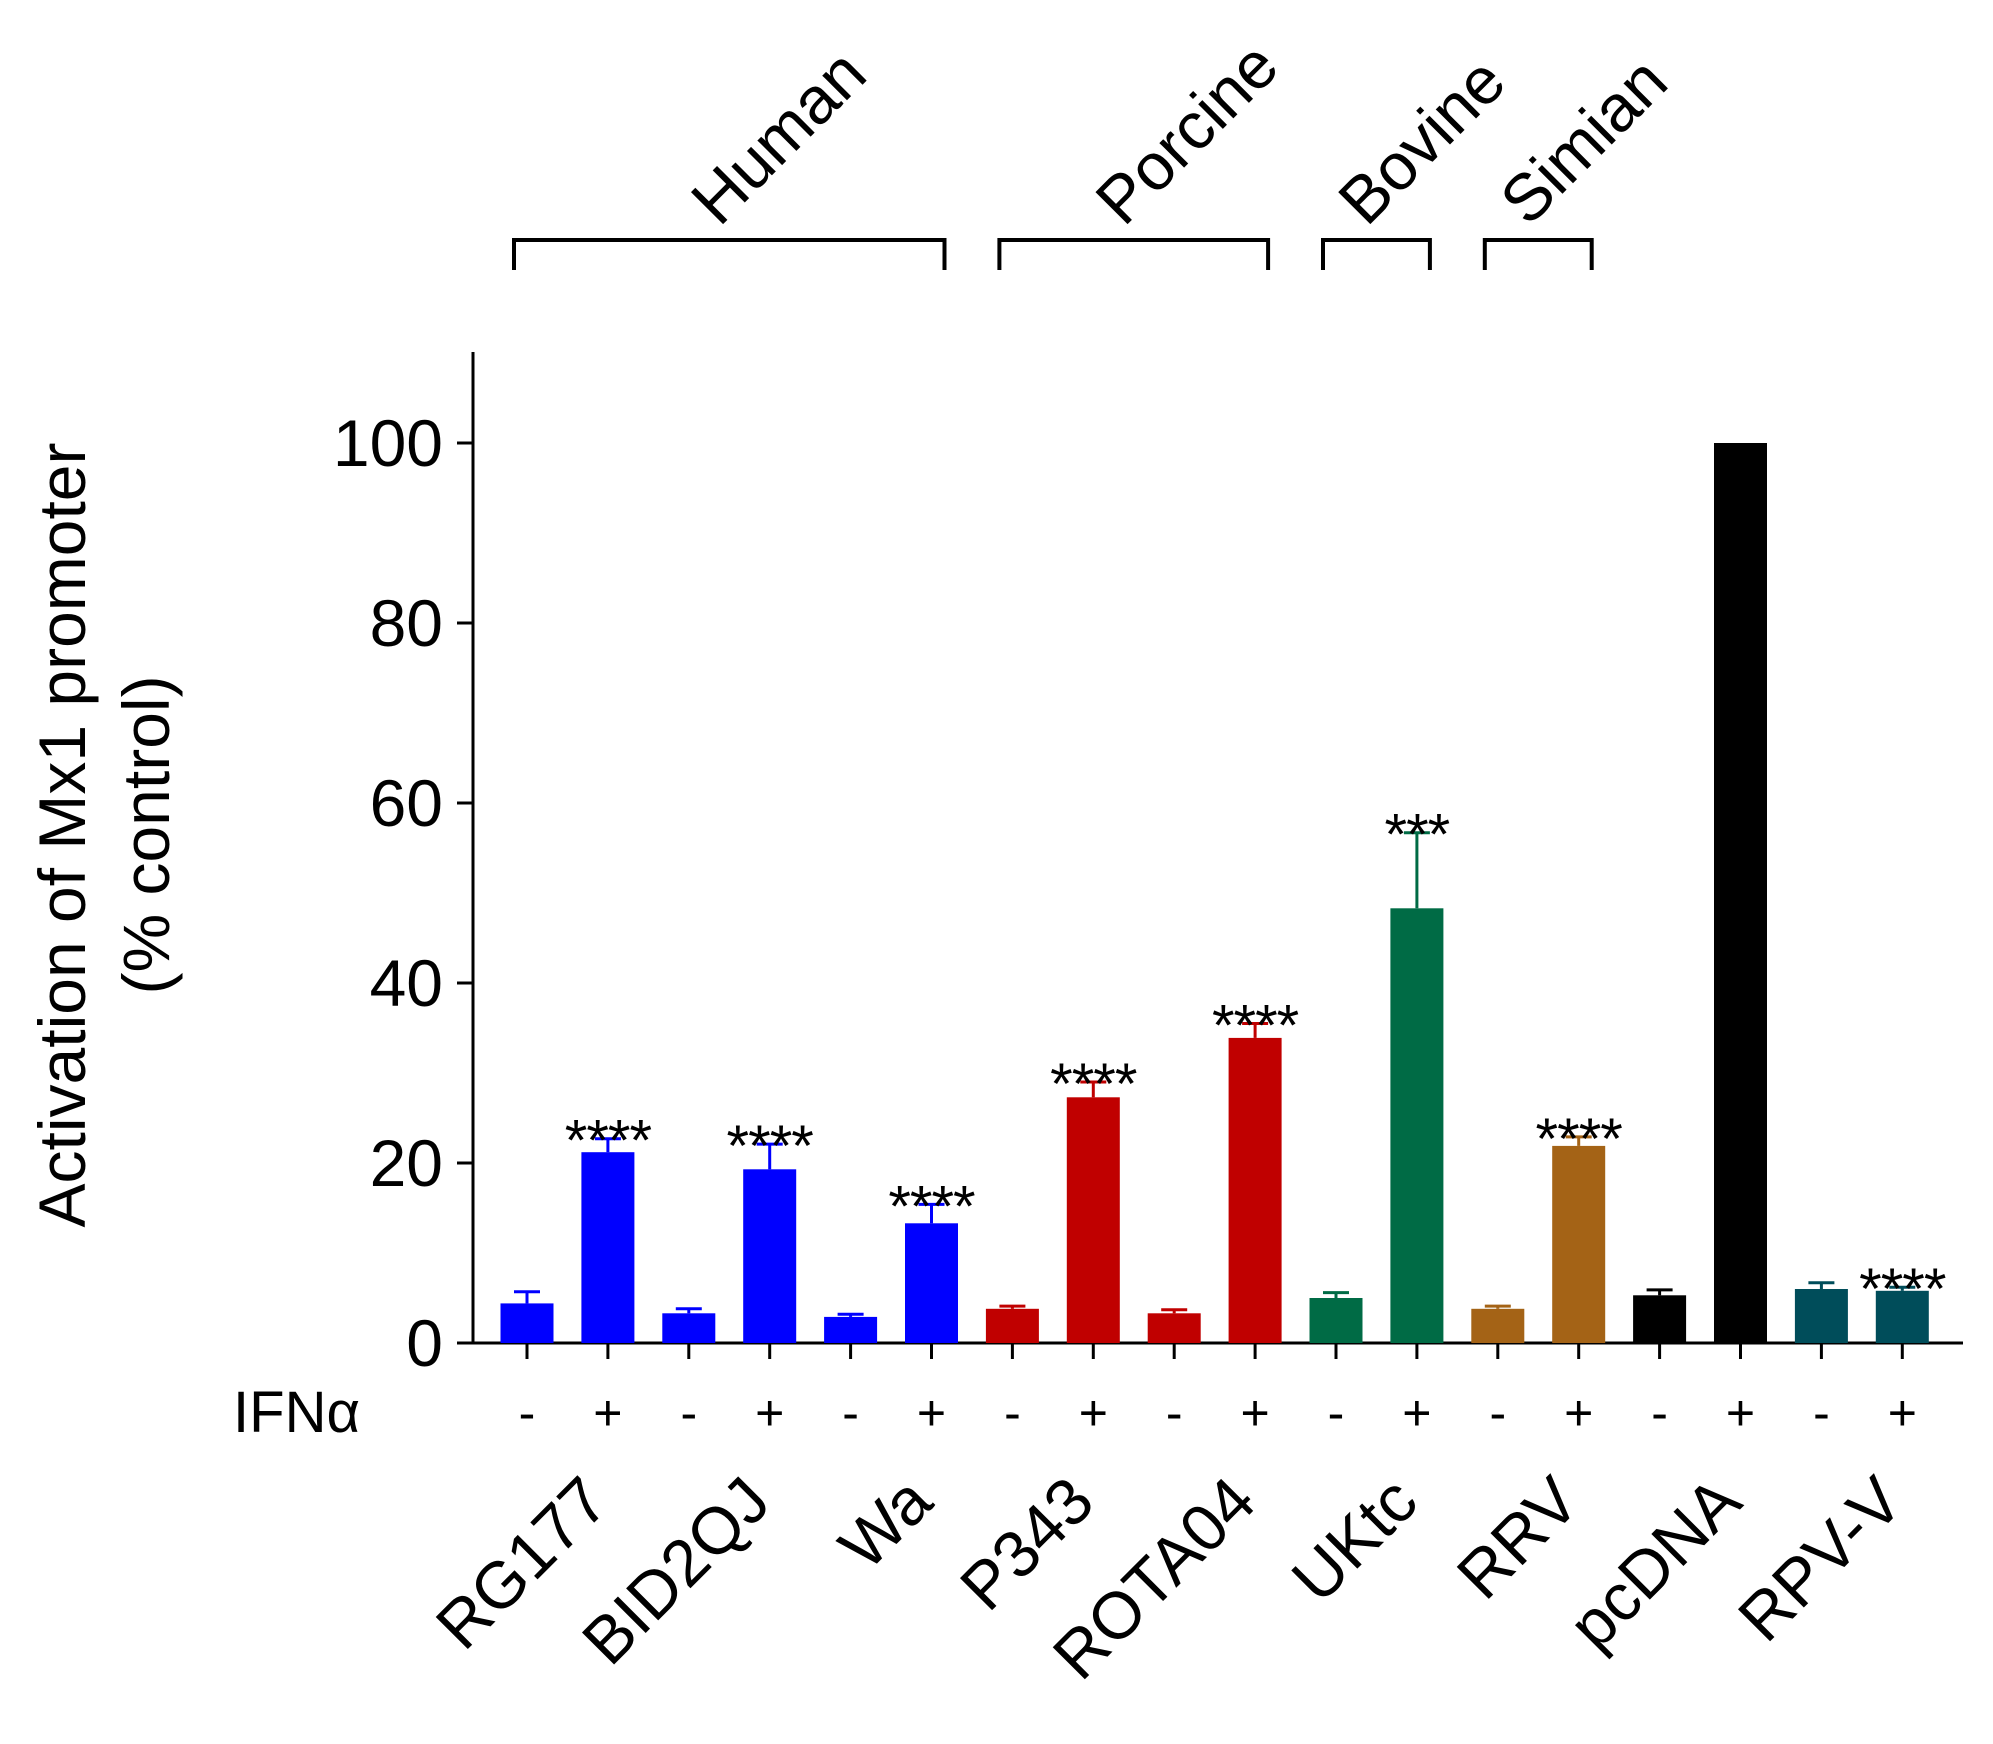  Describe the element at coordinates (1740, 893) in the screenshot. I see `bar-pcdna-plus` at that location.